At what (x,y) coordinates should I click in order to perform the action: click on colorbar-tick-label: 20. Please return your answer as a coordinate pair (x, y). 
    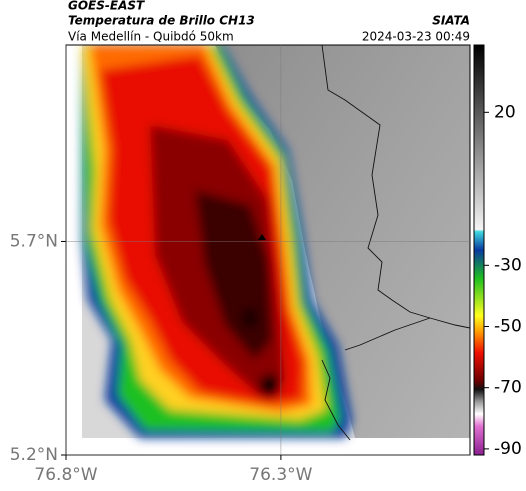
    Looking at the image, I should click on (505, 112).